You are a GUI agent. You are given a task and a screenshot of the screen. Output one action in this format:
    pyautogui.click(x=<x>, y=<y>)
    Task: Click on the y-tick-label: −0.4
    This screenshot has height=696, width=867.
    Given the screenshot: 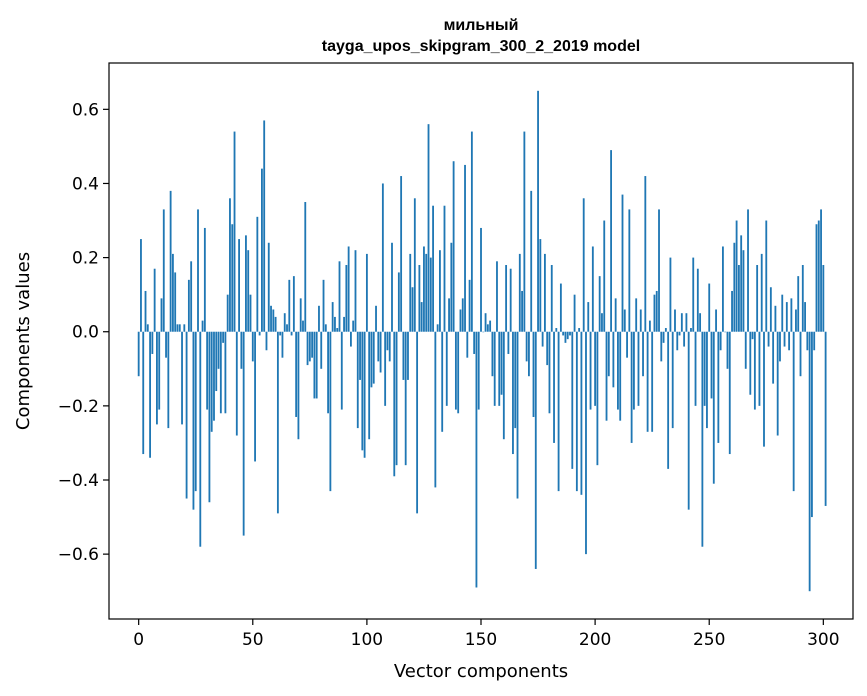 What is the action you would take?
    pyautogui.click(x=78, y=481)
    